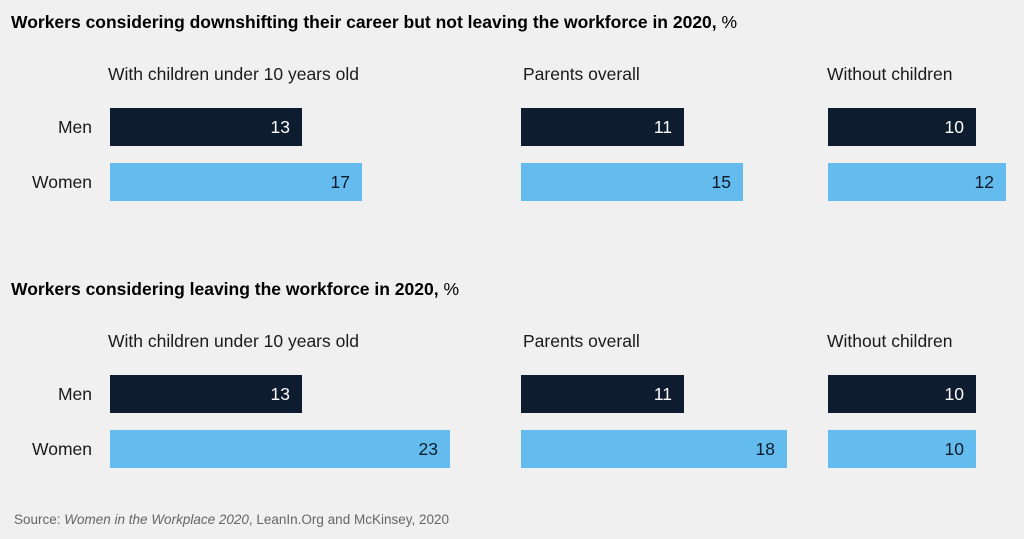  I want to click on bar-women: 15, so click(632, 182).